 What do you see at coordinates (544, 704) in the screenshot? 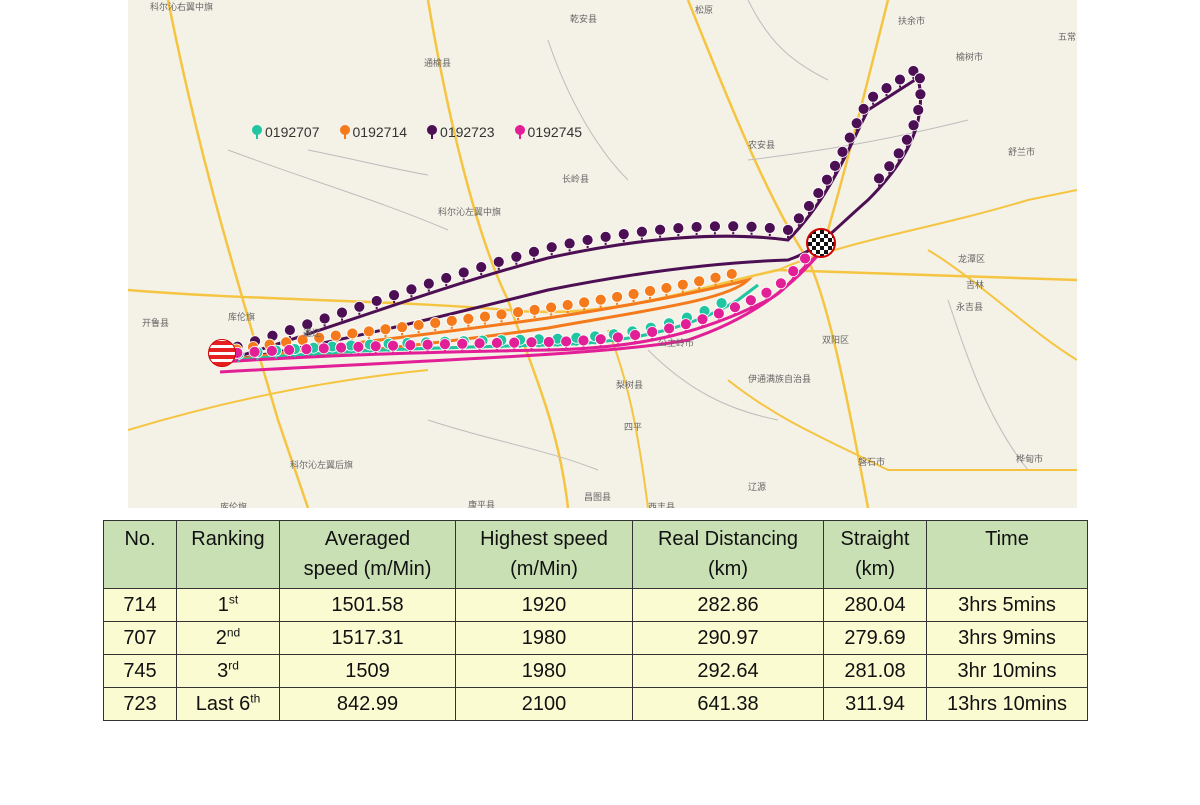
I see `cell-highest-speed: 2100` at bounding box center [544, 704].